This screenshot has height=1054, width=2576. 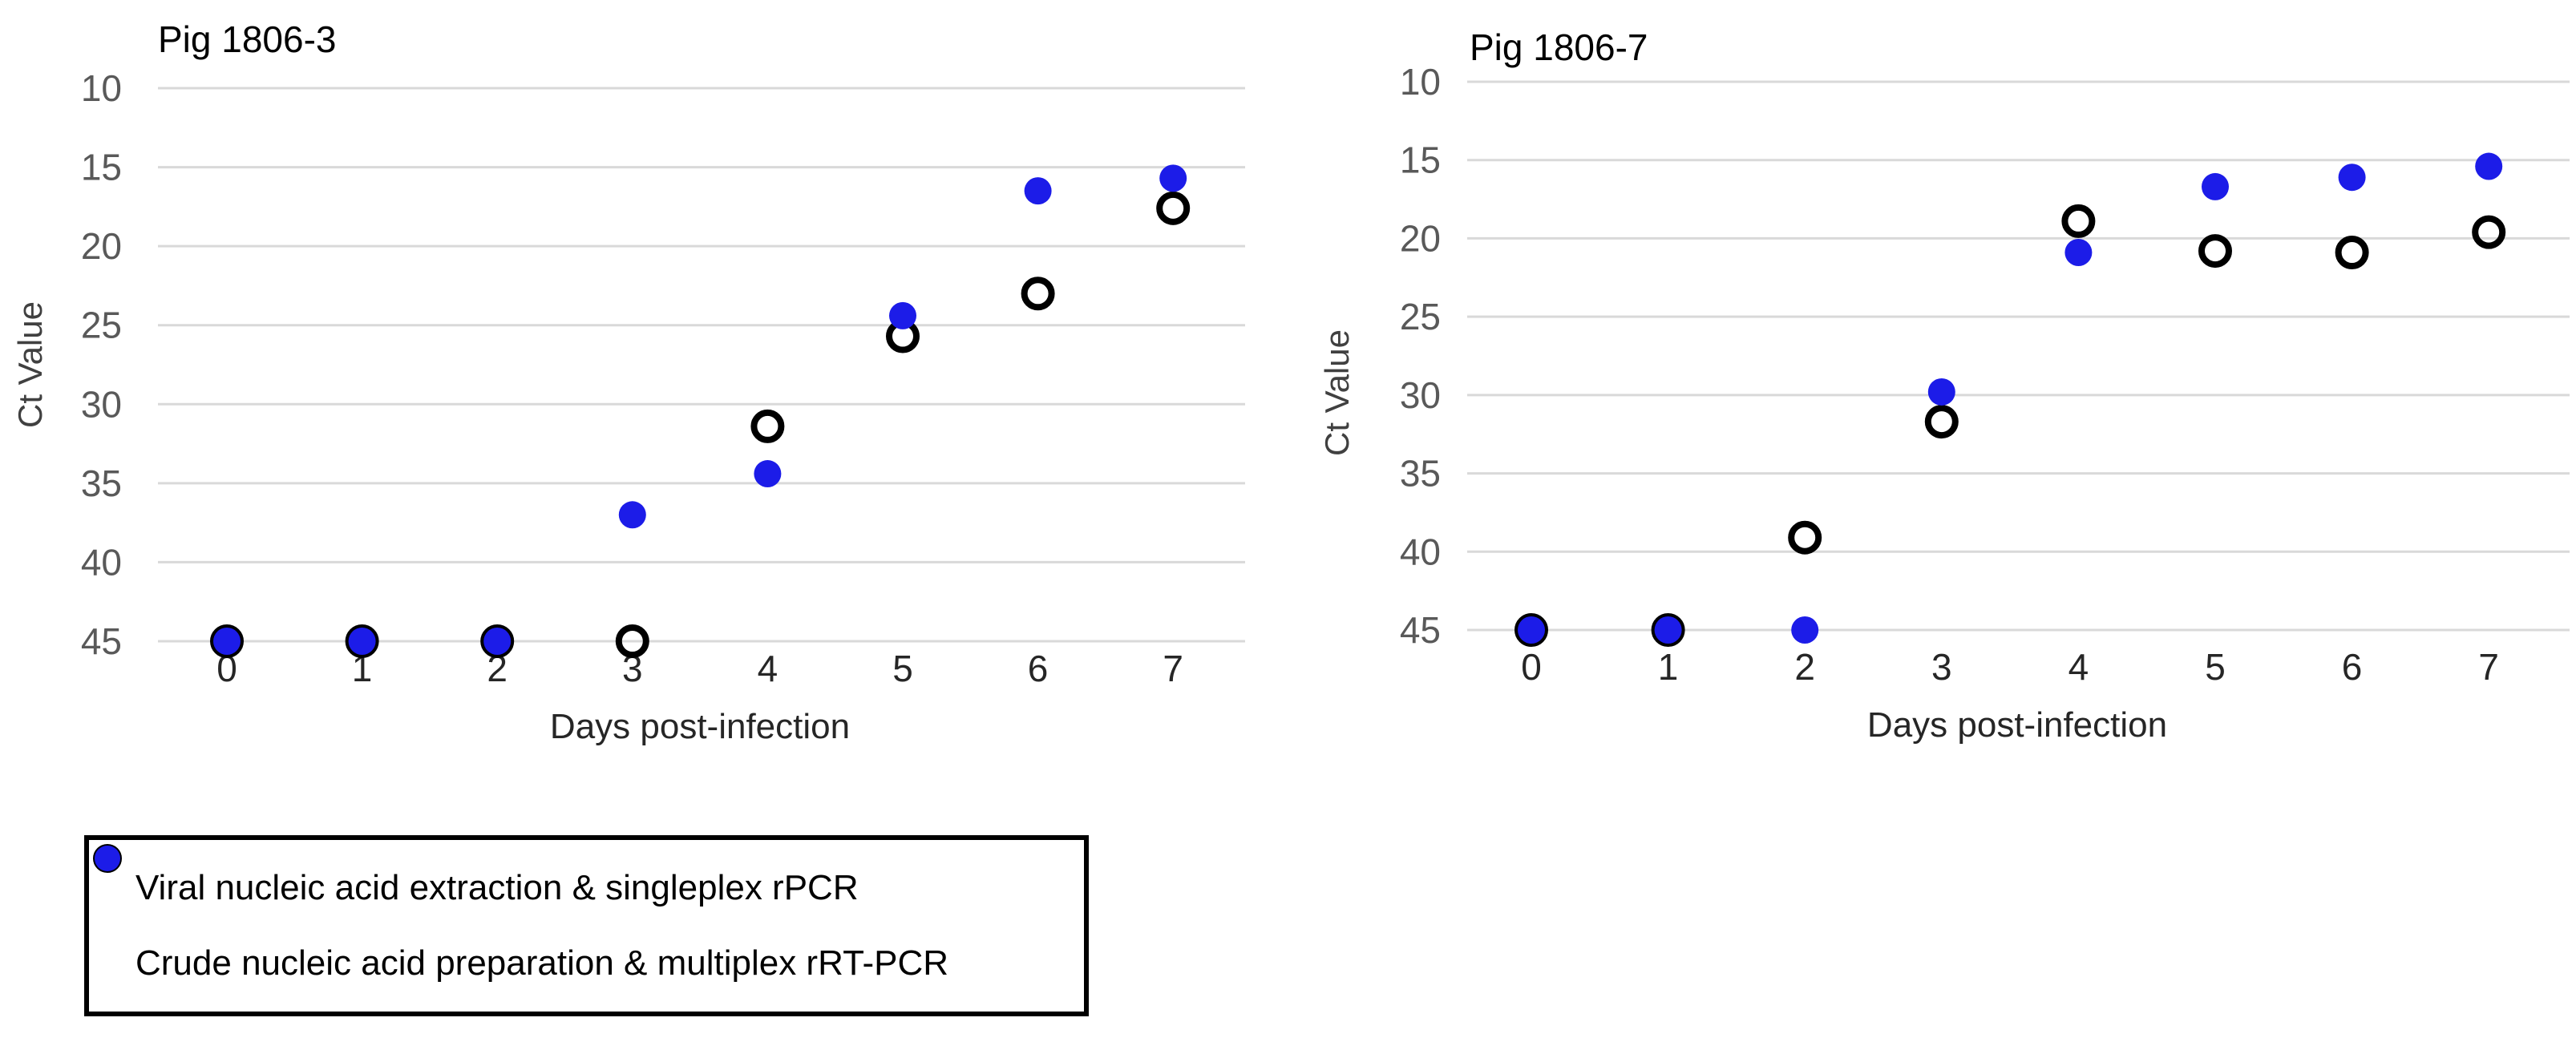 I want to click on x-tick-label-0: 0, so click(x=1531, y=667).